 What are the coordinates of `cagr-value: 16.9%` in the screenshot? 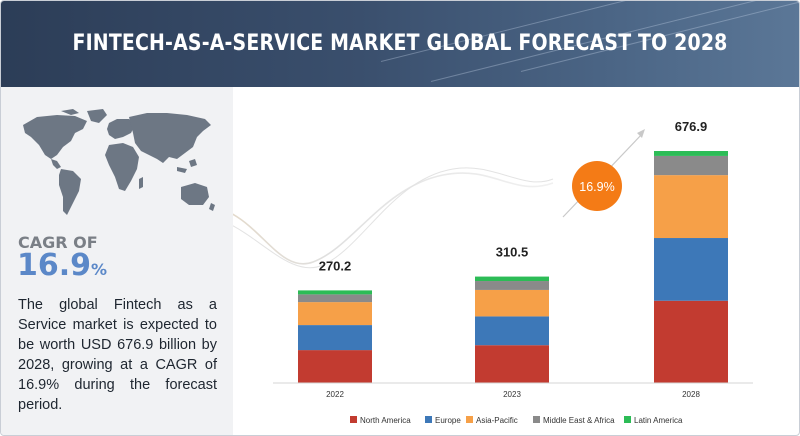 It's located at (62, 265).